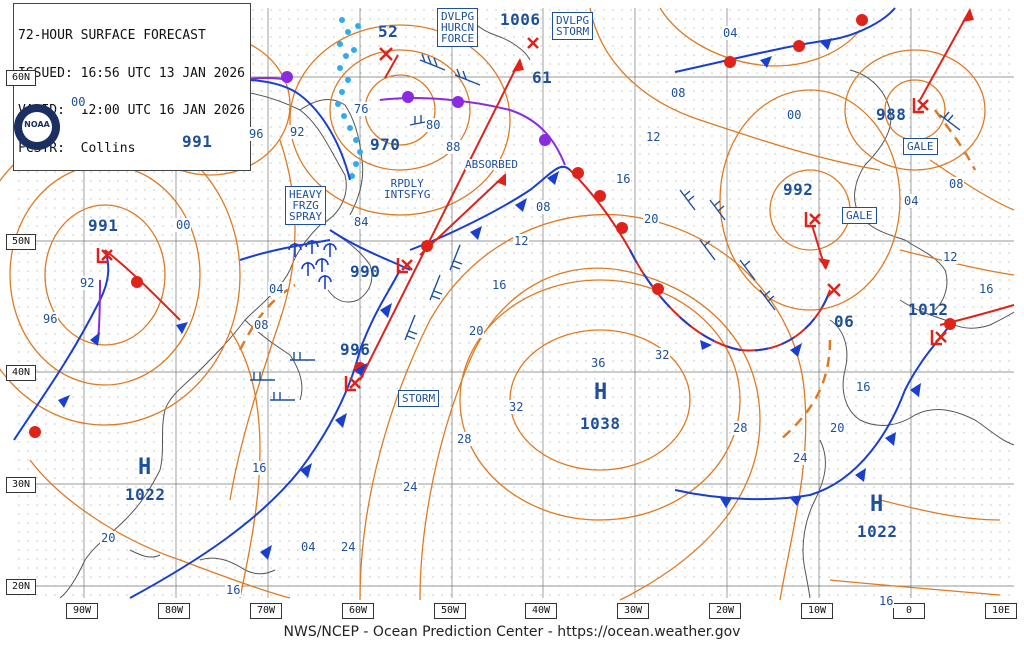  What do you see at coordinates (817, 611) in the screenshot?
I see `lon-label: 10W` at bounding box center [817, 611].